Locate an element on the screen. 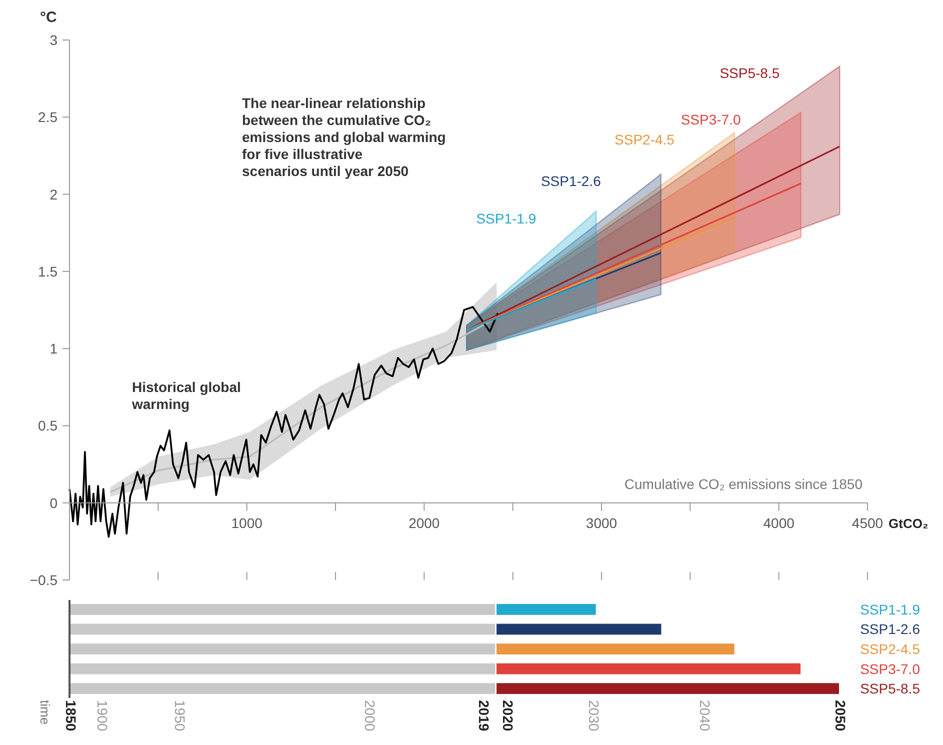  text: SSP2-4.5 is located at coordinates (644, 140).